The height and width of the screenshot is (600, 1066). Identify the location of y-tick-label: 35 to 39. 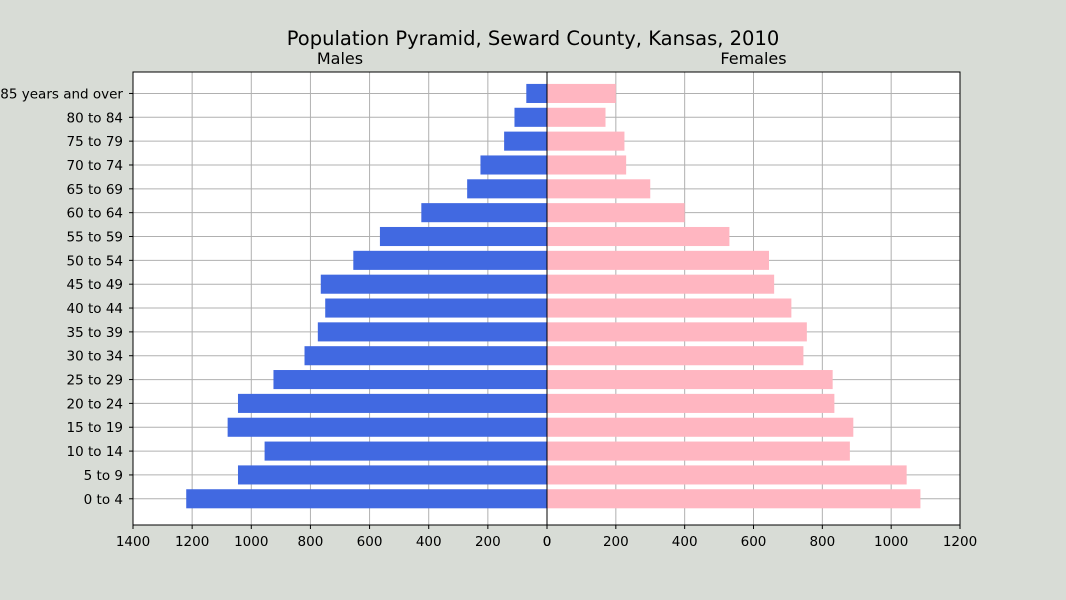
(95, 333).